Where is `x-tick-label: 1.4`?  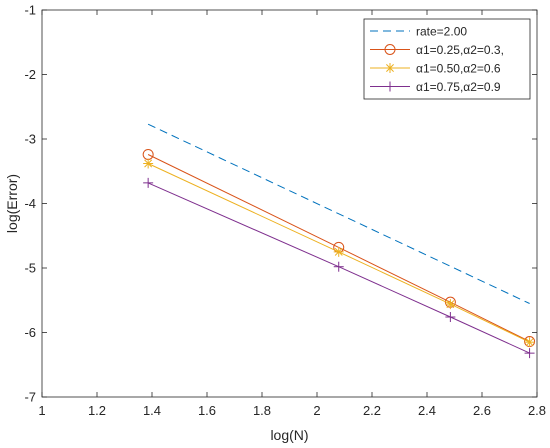 x-tick-label: 1.4 is located at coordinates (152, 410).